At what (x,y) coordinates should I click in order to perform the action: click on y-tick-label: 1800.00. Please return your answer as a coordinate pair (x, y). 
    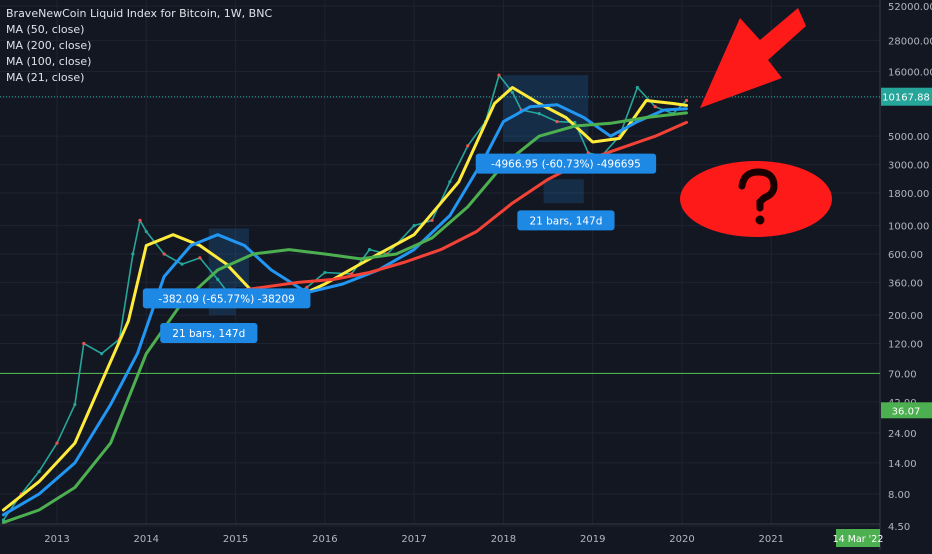
    Looking at the image, I should click on (908, 194).